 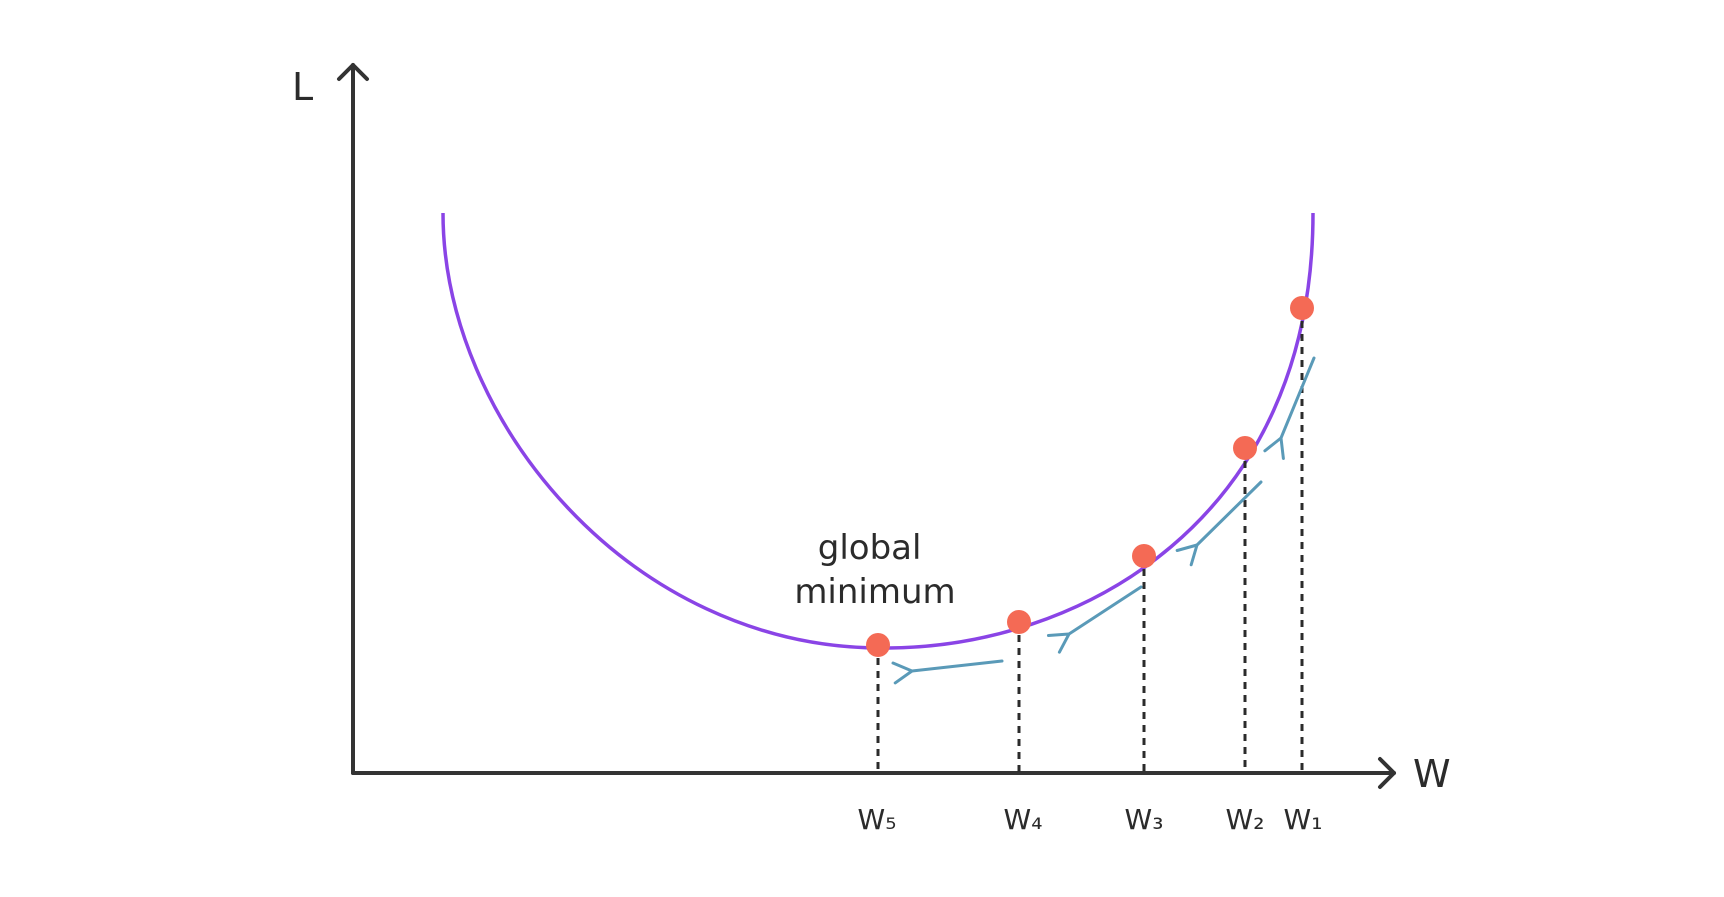 I want to click on tick-label-w4: W₄, so click(x=1023, y=819).